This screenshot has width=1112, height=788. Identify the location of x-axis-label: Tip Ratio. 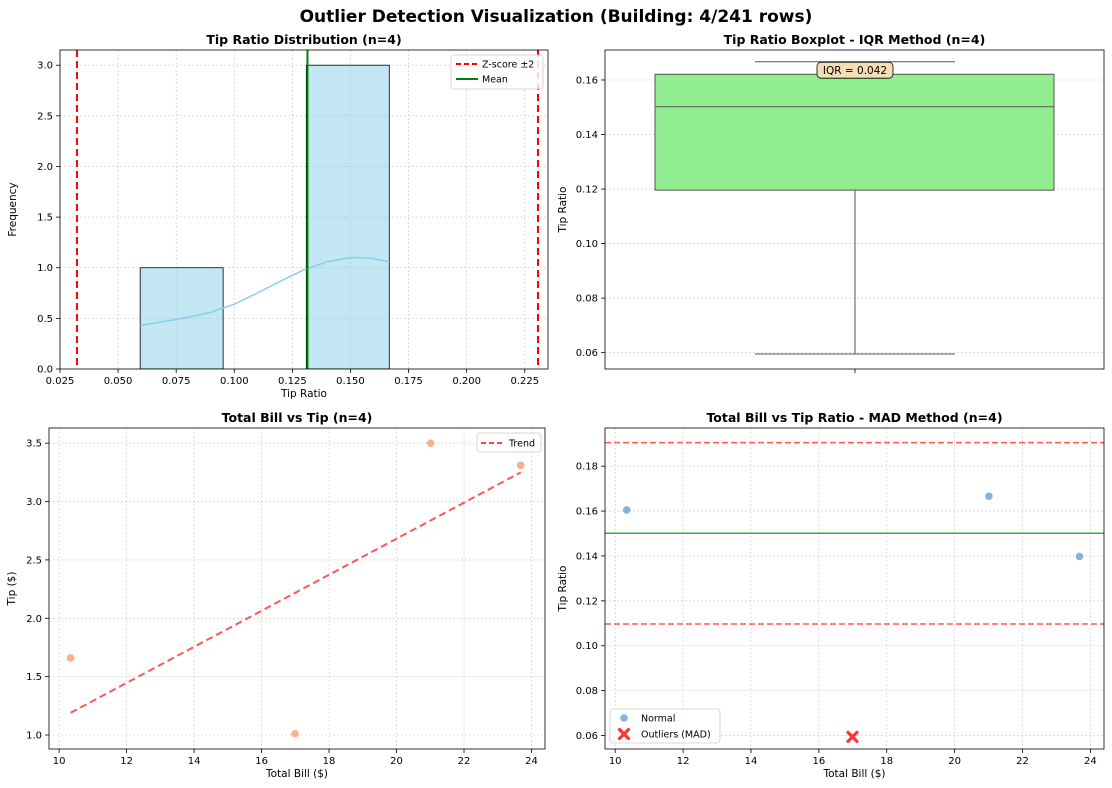
(303, 394).